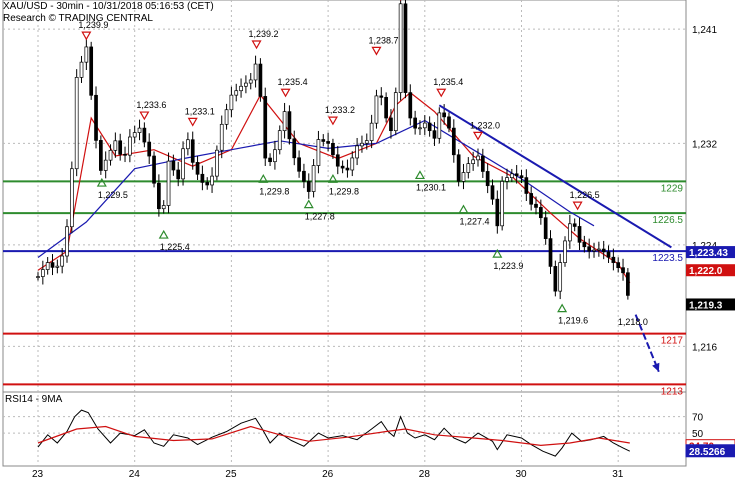  I want to click on price-tag-label: 1,219.3, so click(706, 305).